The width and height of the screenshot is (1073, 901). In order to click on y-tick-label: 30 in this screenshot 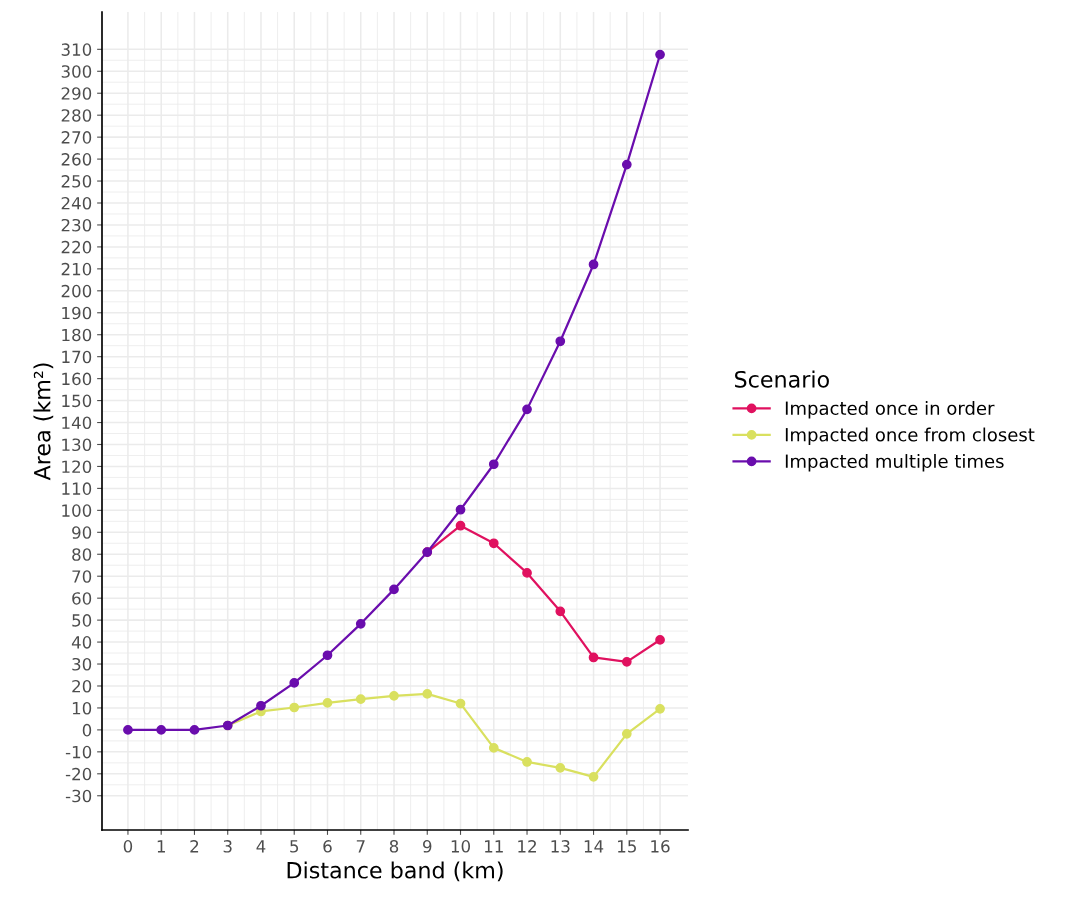, I will do `click(82, 664)`.